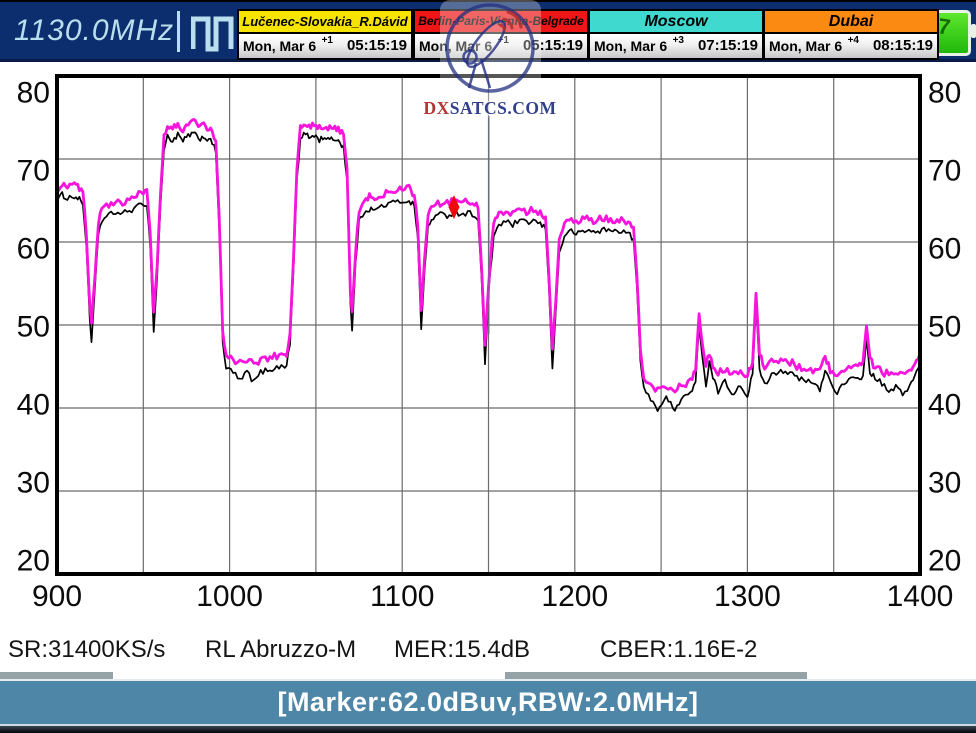 This screenshot has width=976, height=733. Describe the element at coordinates (33, 93) in the screenshot. I see `y-tick-label-left: 80` at that location.